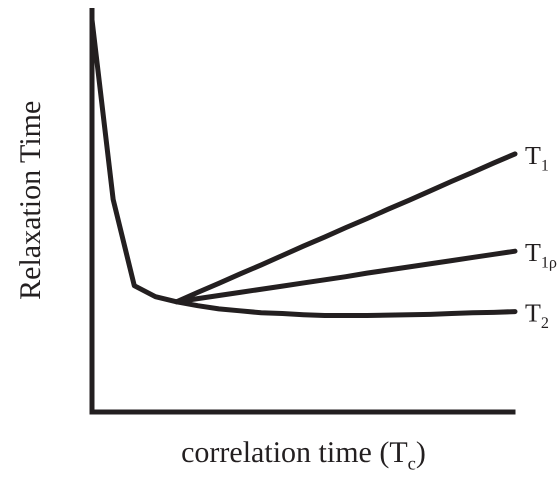  Describe the element at coordinates (30, 200) in the screenshot. I see `y-axis-title: Relaxation Time` at that location.